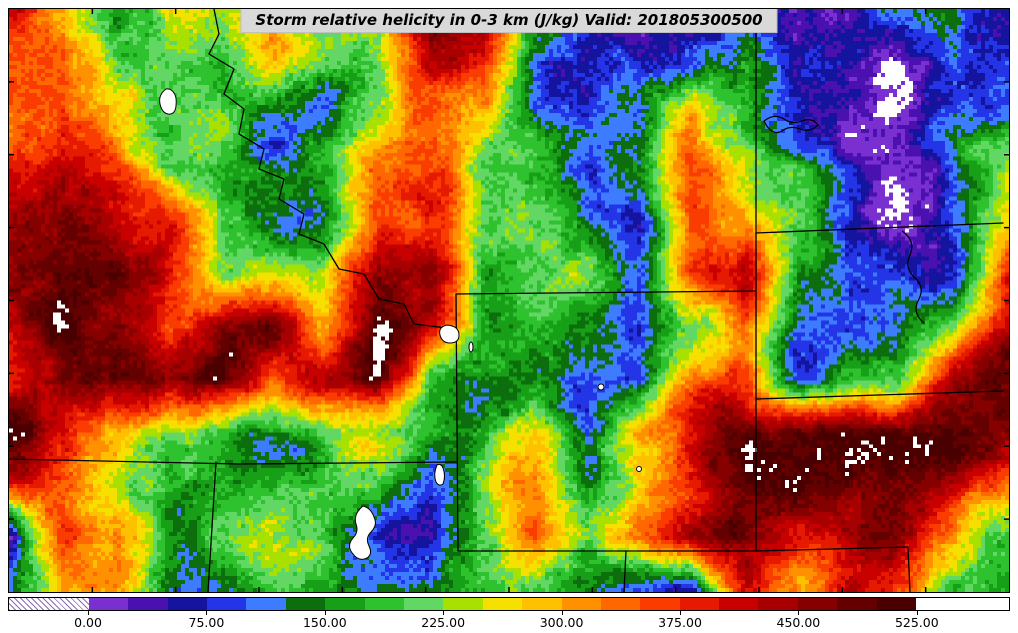  What do you see at coordinates (449, 334) in the screenshot?
I see `yellowstone-lake` at bounding box center [449, 334].